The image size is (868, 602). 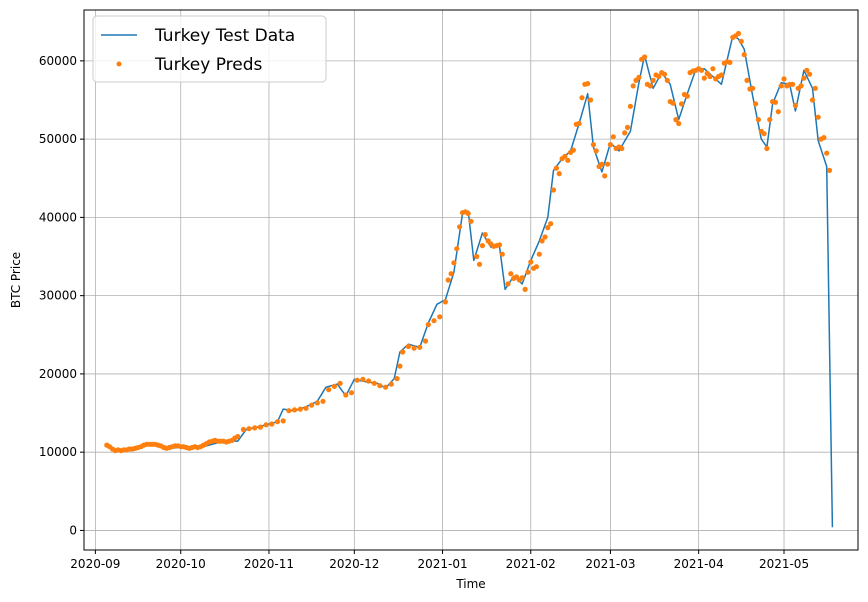 I want to click on x-tick-label: 2021-02, so click(x=531, y=564).